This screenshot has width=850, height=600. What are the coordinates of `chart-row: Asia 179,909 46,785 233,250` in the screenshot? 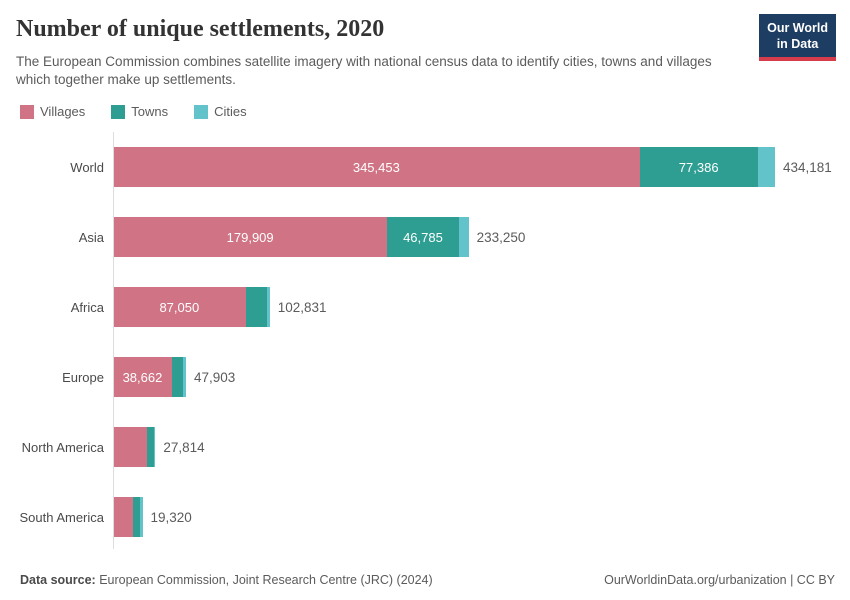 It's located at (425, 237).